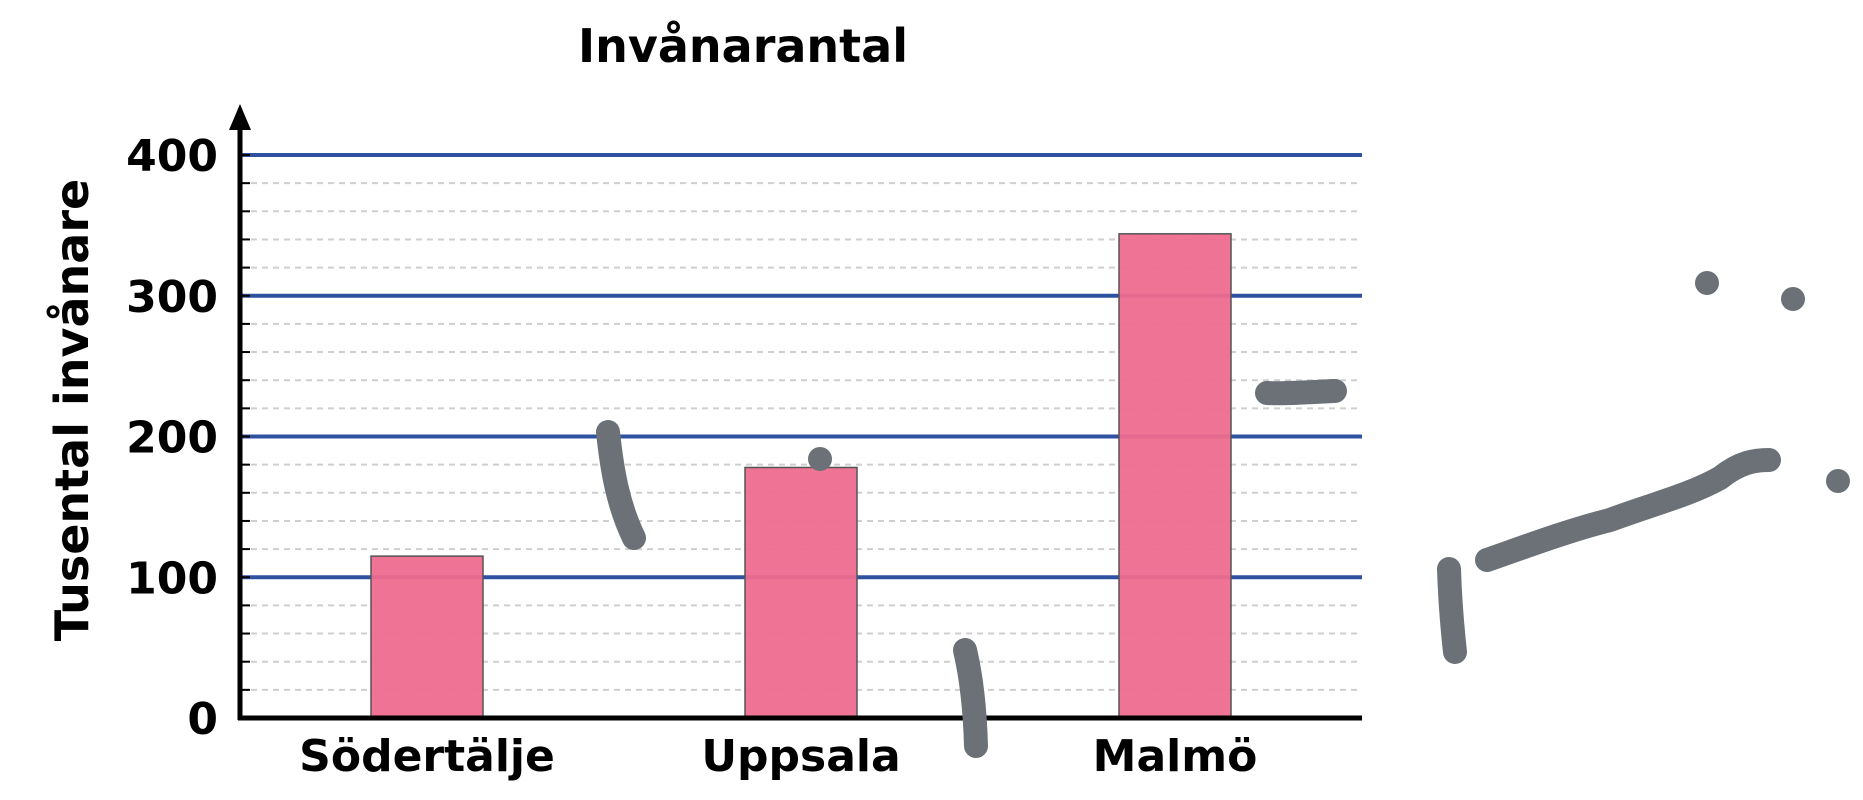 The height and width of the screenshot is (800, 1863). I want to click on y-tick-label: 0, so click(202, 719).